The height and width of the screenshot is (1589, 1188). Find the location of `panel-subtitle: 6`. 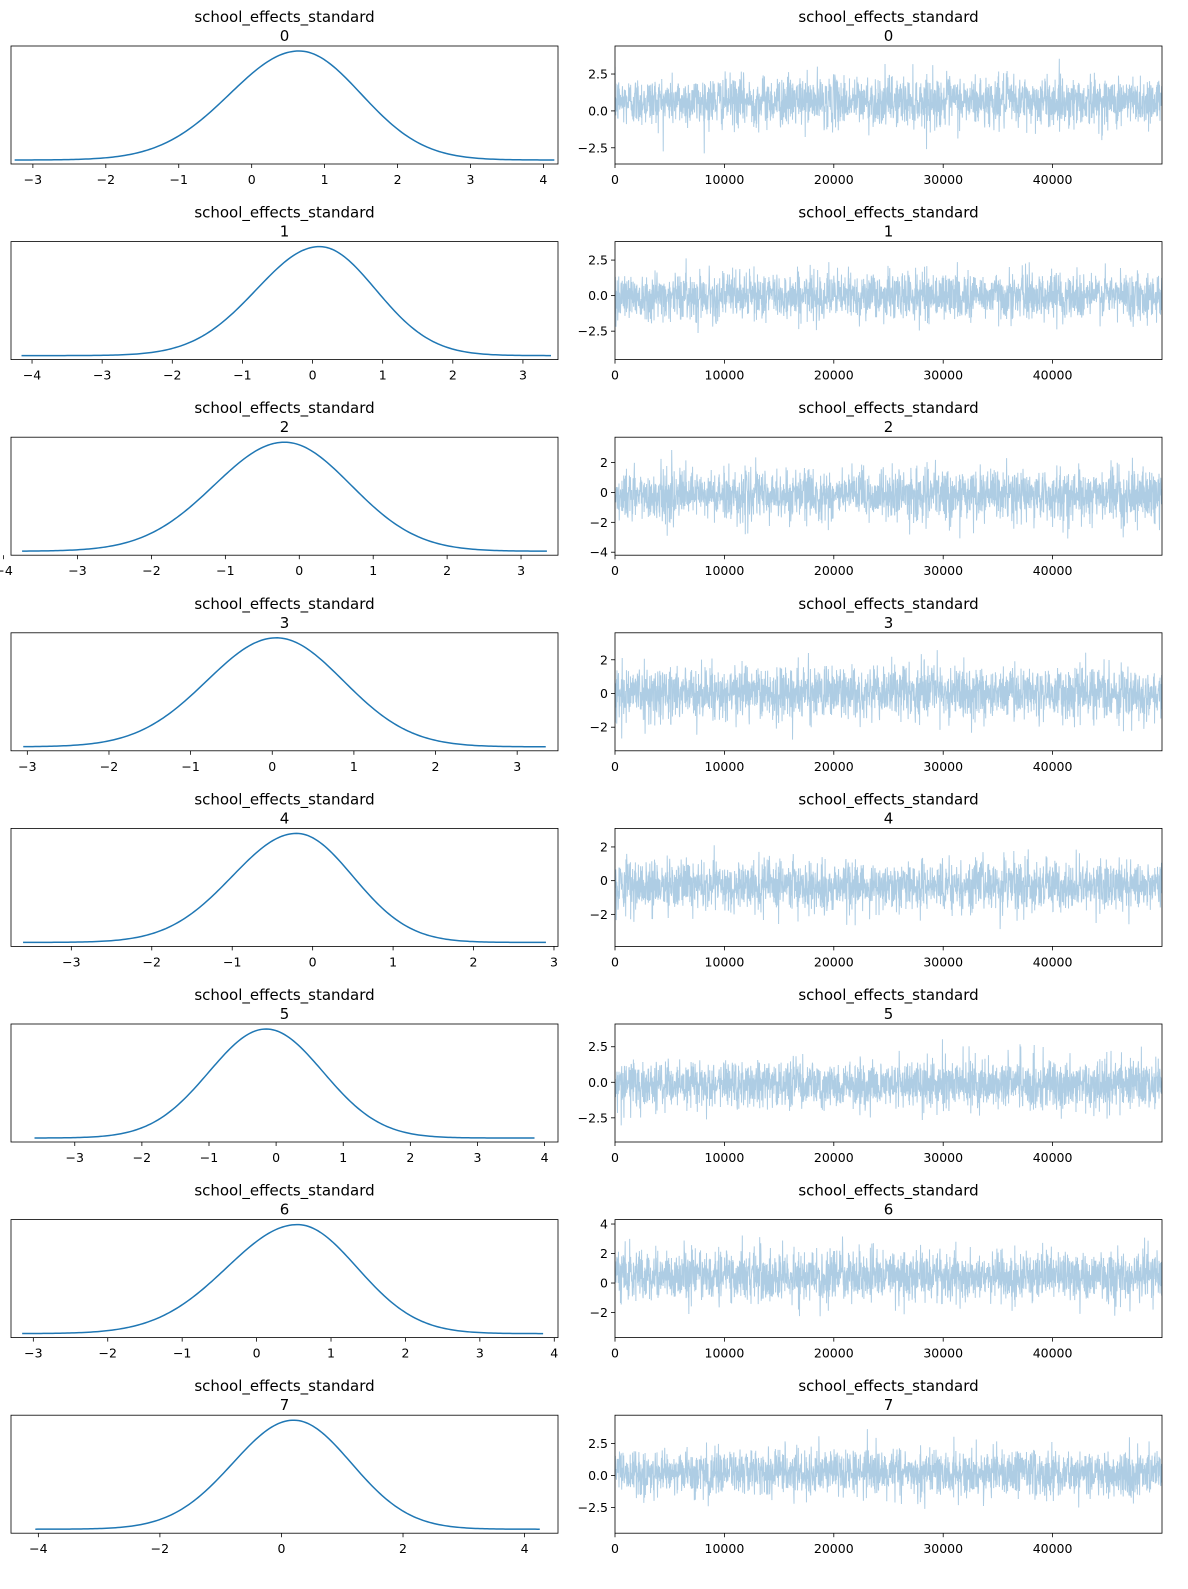

panel-subtitle: 6 is located at coordinates (889, 1210).